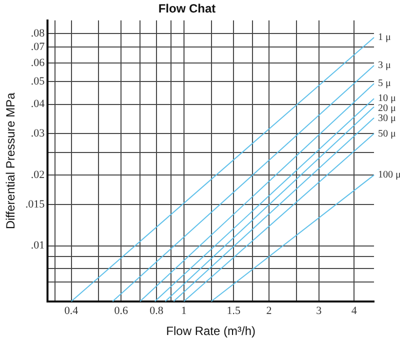 This screenshot has width=400, height=343. I want to click on y-tick-label: .06, so click(38, 62).